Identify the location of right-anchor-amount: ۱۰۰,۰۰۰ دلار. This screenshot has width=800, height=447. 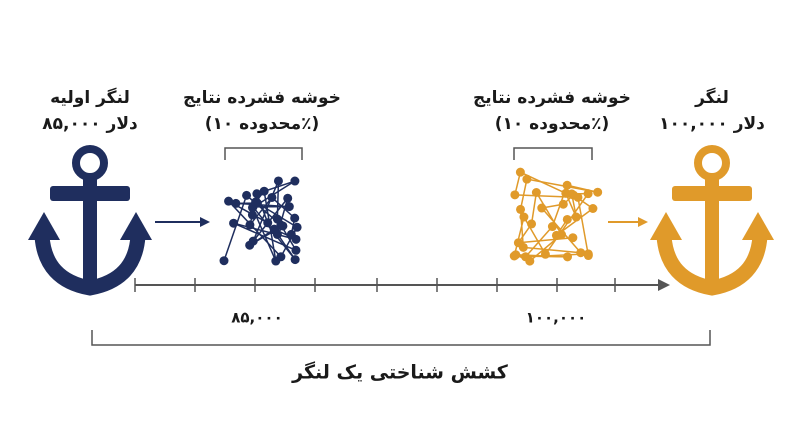
(712, 124).